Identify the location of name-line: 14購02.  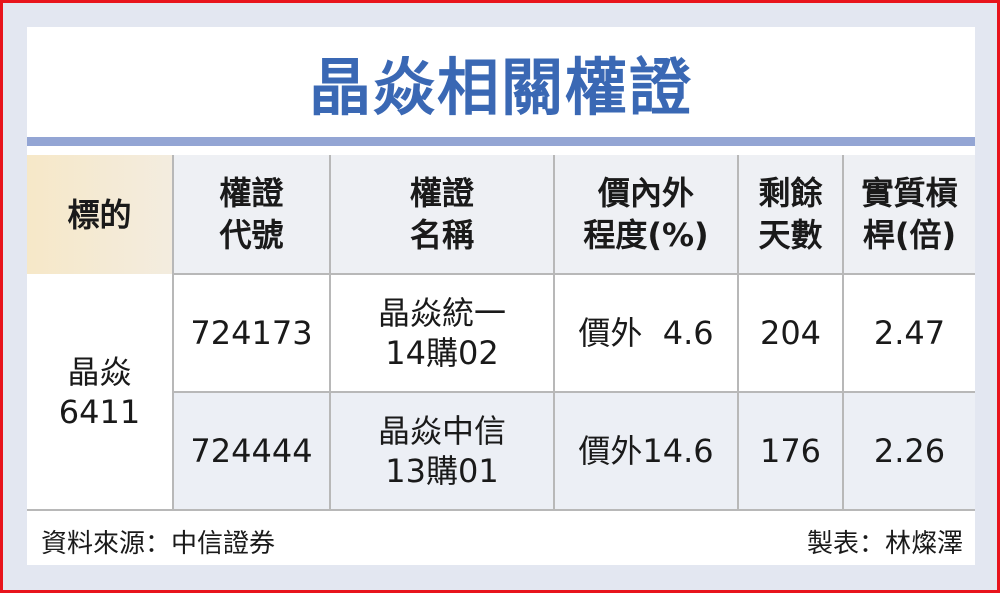
(442, 353).